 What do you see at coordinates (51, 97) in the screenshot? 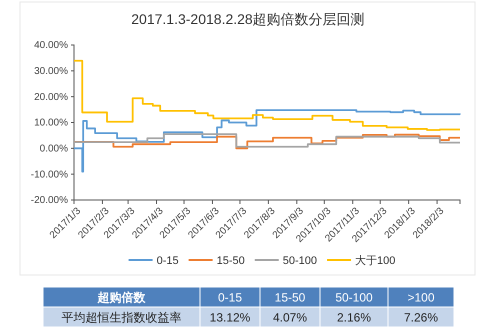
I see `y-tick-label: 20.00%` at bounding box center [51, 97].